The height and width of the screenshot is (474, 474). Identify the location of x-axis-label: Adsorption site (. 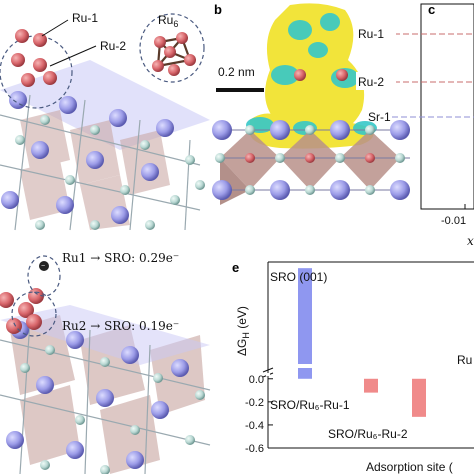
(409, 467).